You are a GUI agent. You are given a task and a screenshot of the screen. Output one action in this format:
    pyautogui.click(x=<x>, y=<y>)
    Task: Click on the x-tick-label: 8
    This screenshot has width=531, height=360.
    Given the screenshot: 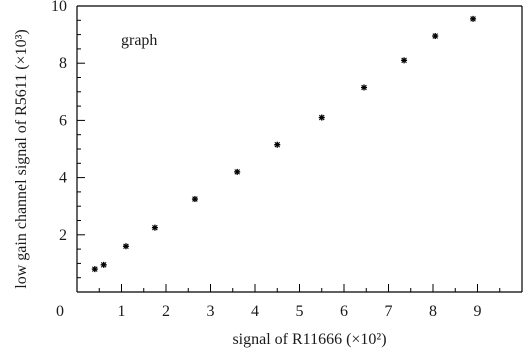 What is the action you would take?
    pyautogui.click(x=433, y=311)
    